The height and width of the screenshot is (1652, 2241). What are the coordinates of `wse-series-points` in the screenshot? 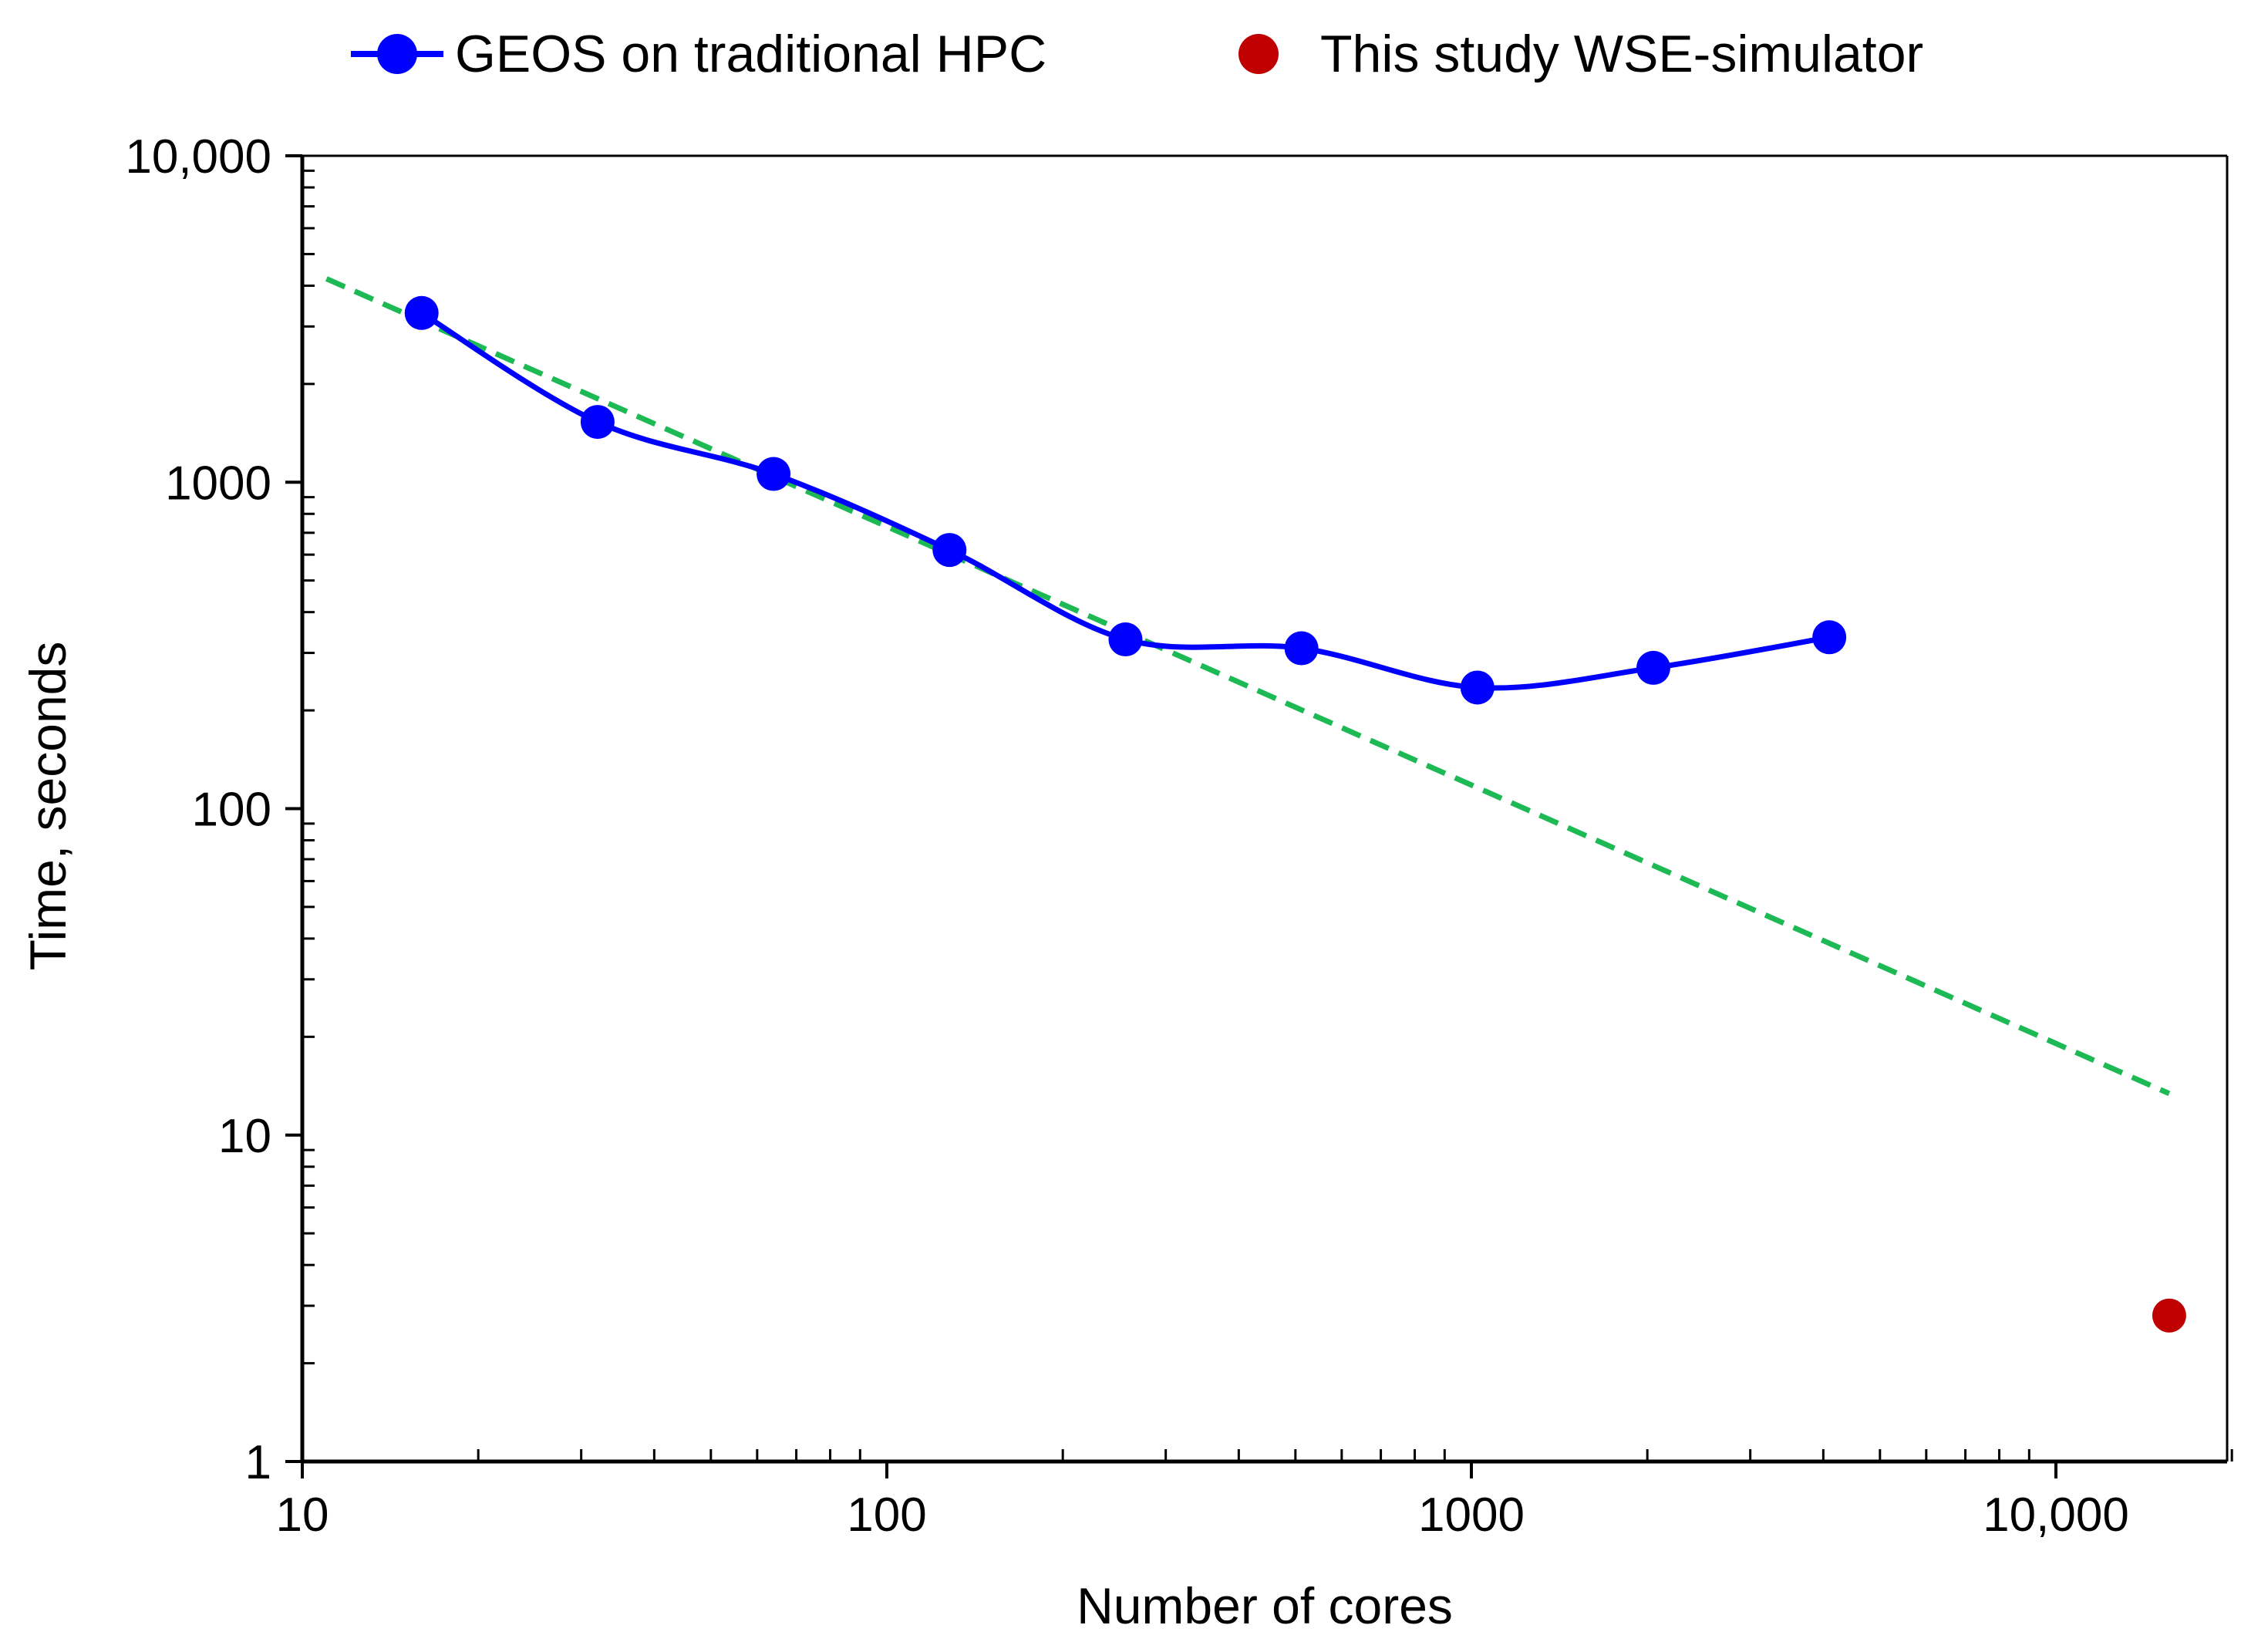 It's located at (2169, 1316).